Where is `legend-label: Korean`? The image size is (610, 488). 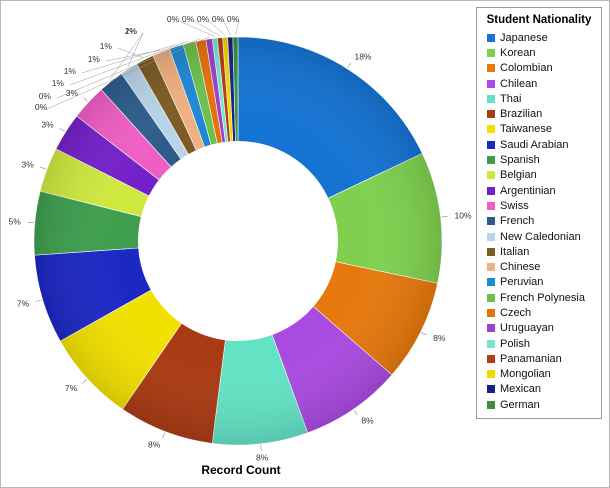 legend-label: Korean is located at coordinates (518, 52).